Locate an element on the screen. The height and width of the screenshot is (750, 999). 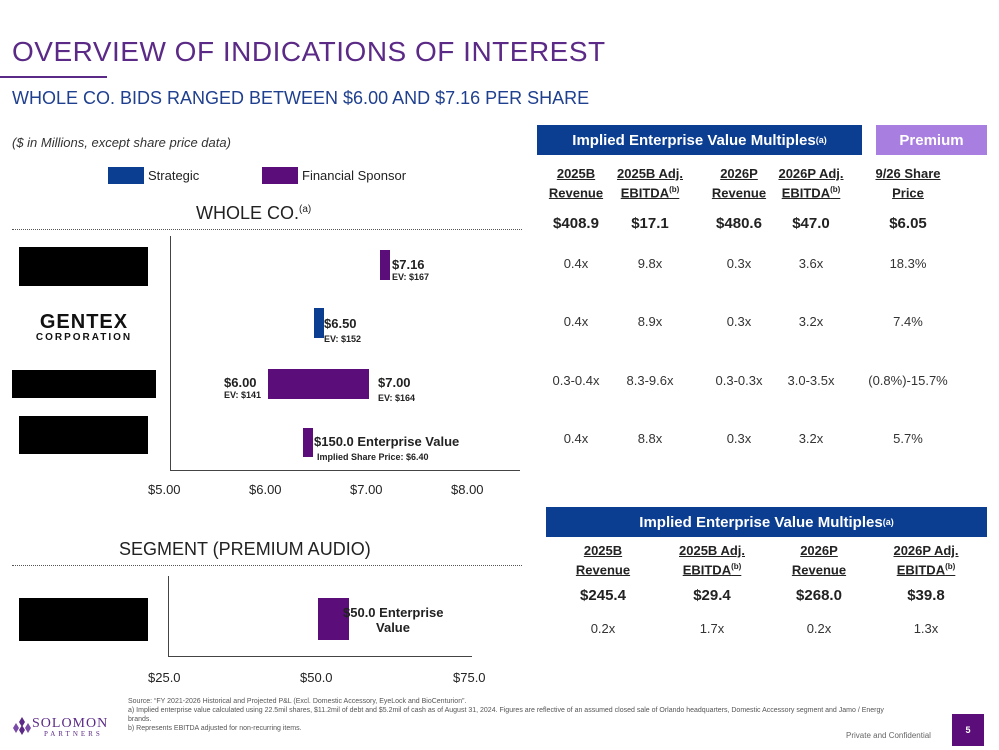
table2-cell: 1.7x is located at coordinates (712, 628).